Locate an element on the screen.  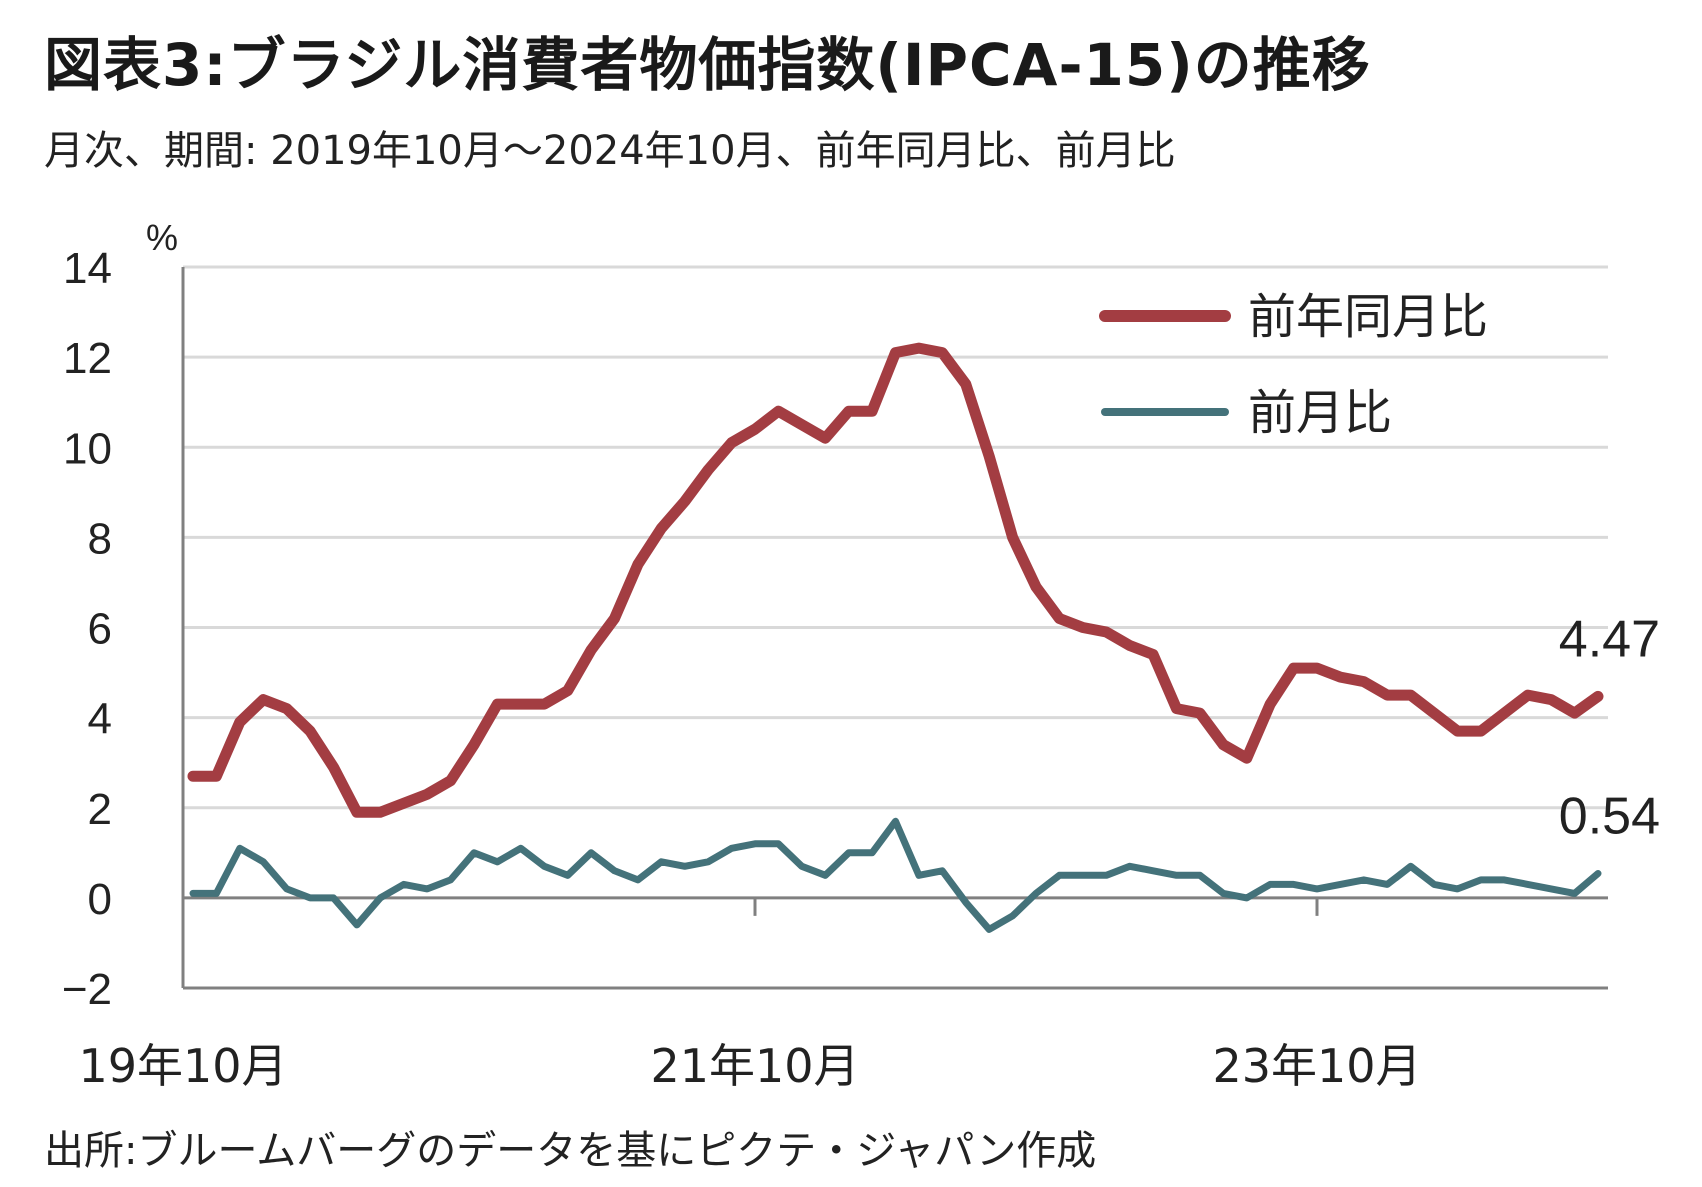
y-tick-label: 4 is located at coordinates (100, 719).